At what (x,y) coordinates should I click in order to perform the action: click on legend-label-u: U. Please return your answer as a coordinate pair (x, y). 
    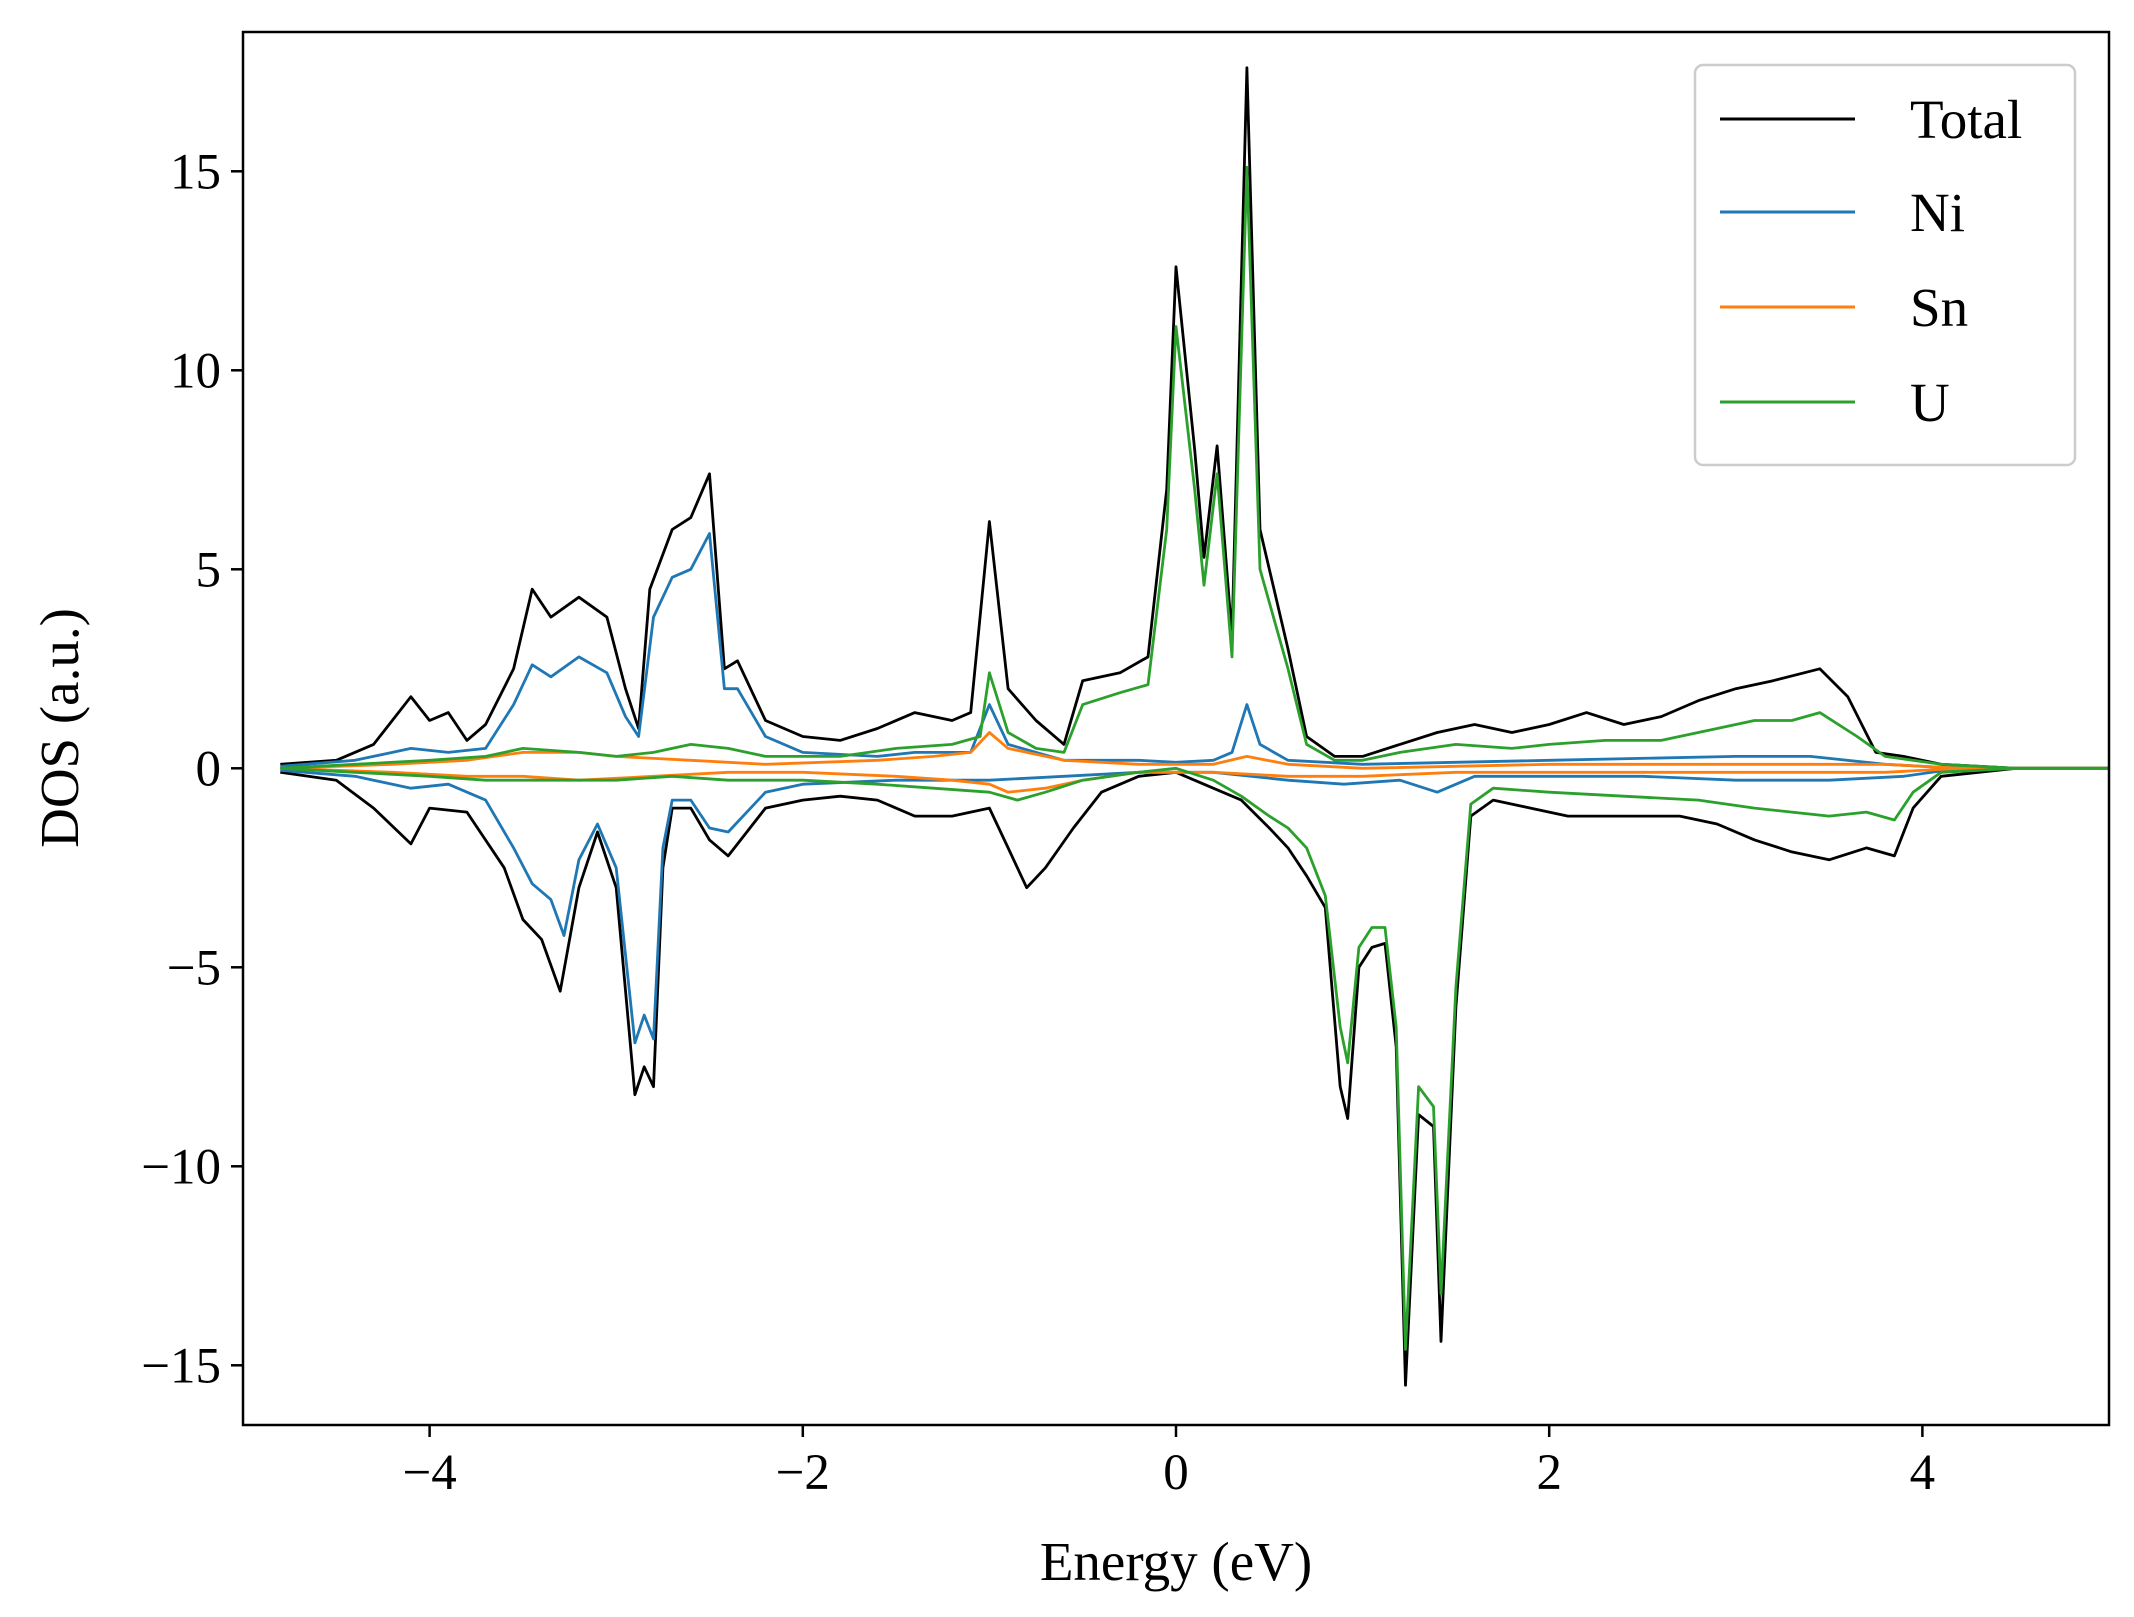
    Looking at the image, I should click on (1930, 402).